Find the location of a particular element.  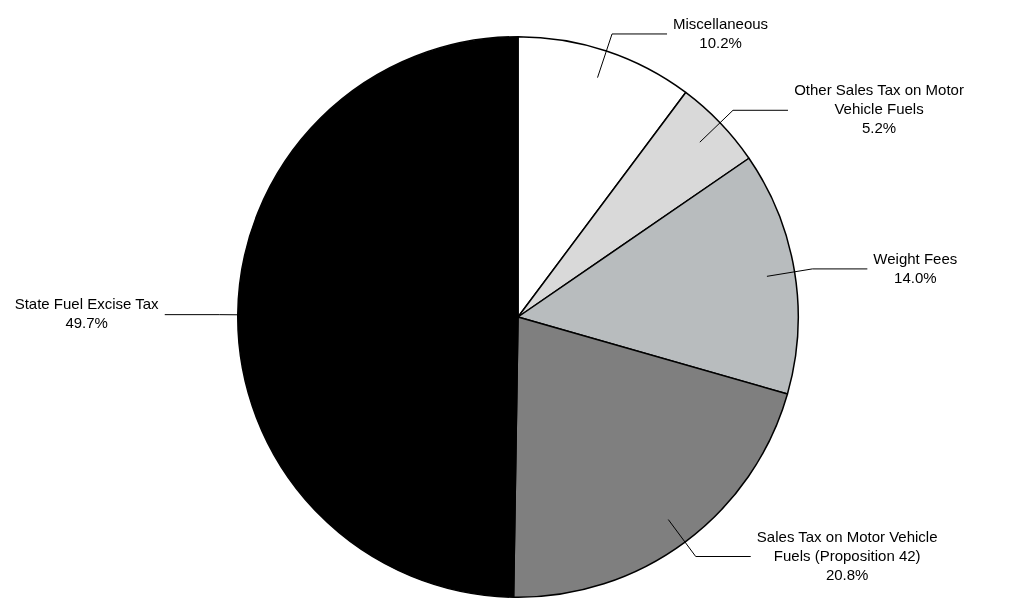

slice-label: Sales Tax on Motor Vehicle Fuels (Proposition 42) is located at coordinates (847, 545).